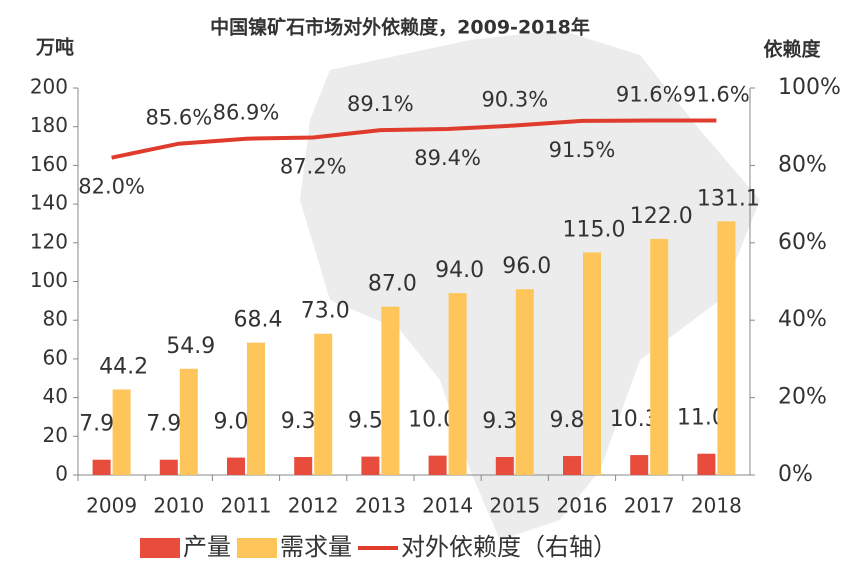 This screenshot has height=564, width=852. What do you see at coordinates (526, 266) in the screenshot?
I see `data-label: 96.0` at bounding box center [526, 266].